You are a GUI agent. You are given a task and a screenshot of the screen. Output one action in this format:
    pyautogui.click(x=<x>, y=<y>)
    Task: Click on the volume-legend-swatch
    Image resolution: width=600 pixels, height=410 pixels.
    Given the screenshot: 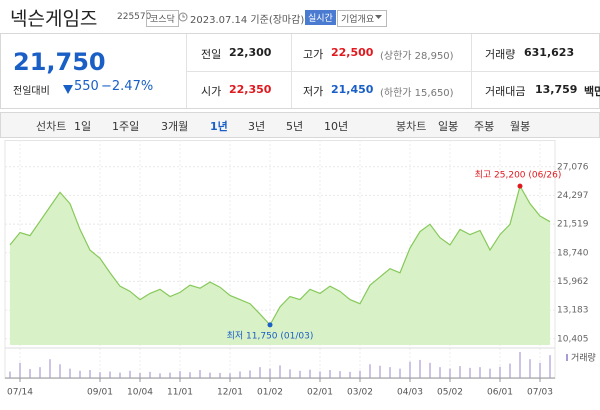 What is the action you would take?
    pyautogui.click(x=567, y=357)
    